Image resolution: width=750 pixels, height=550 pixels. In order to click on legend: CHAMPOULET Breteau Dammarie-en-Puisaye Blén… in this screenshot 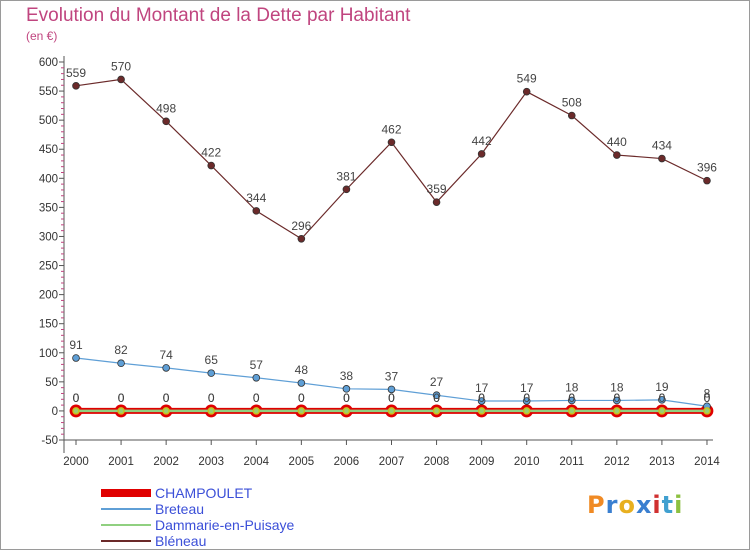, I will do `click(221, 517)`.